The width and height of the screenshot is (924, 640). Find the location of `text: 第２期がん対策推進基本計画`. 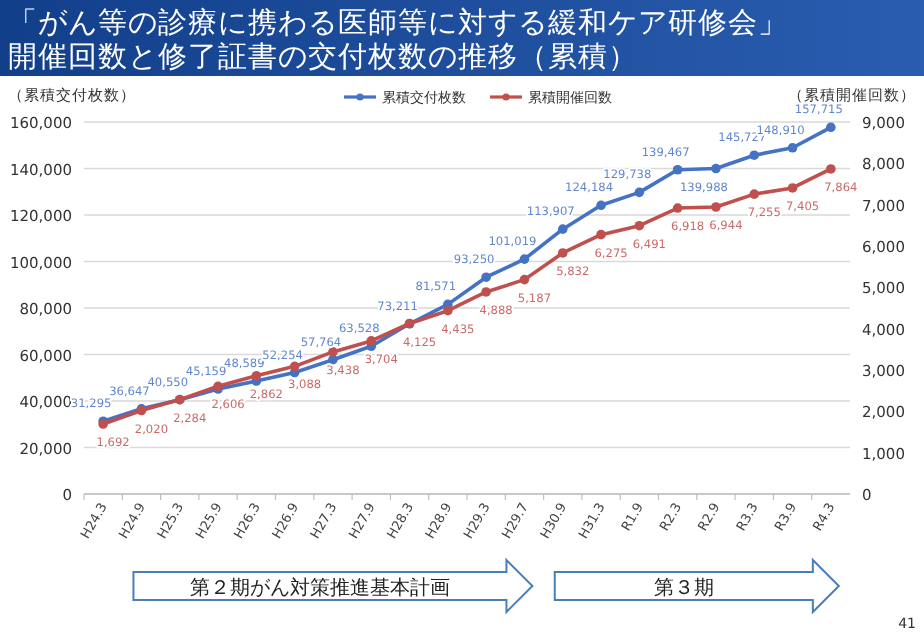

text: 第２期がん対策推進基本計画 is located at coordinates (319, 588).